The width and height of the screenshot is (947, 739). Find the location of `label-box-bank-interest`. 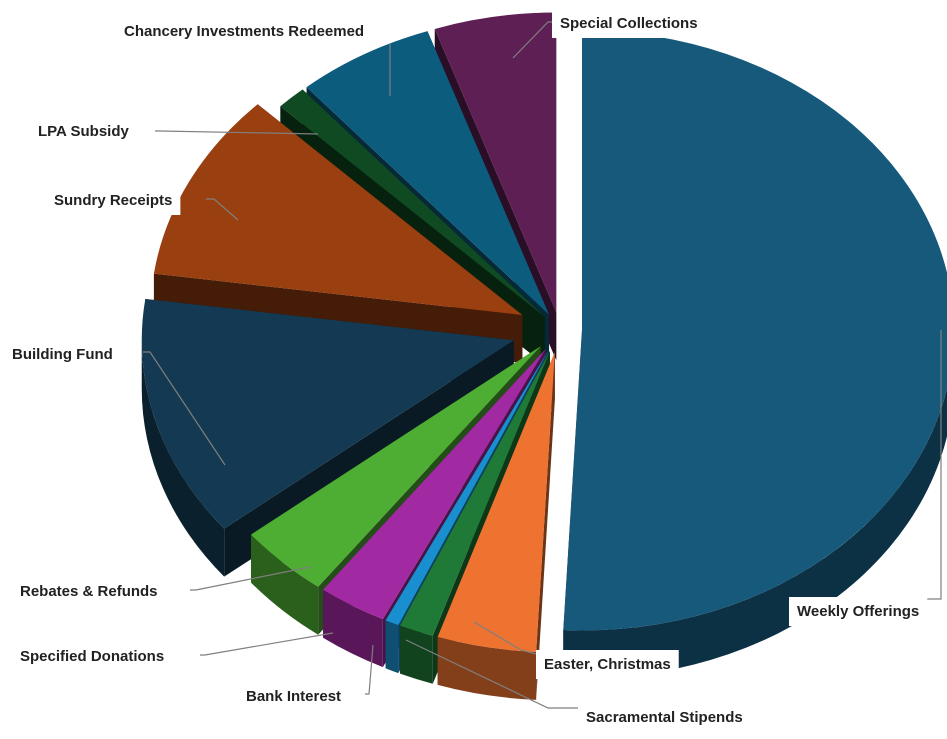

label-box-bank-interest is located at coordinates (294, 696).